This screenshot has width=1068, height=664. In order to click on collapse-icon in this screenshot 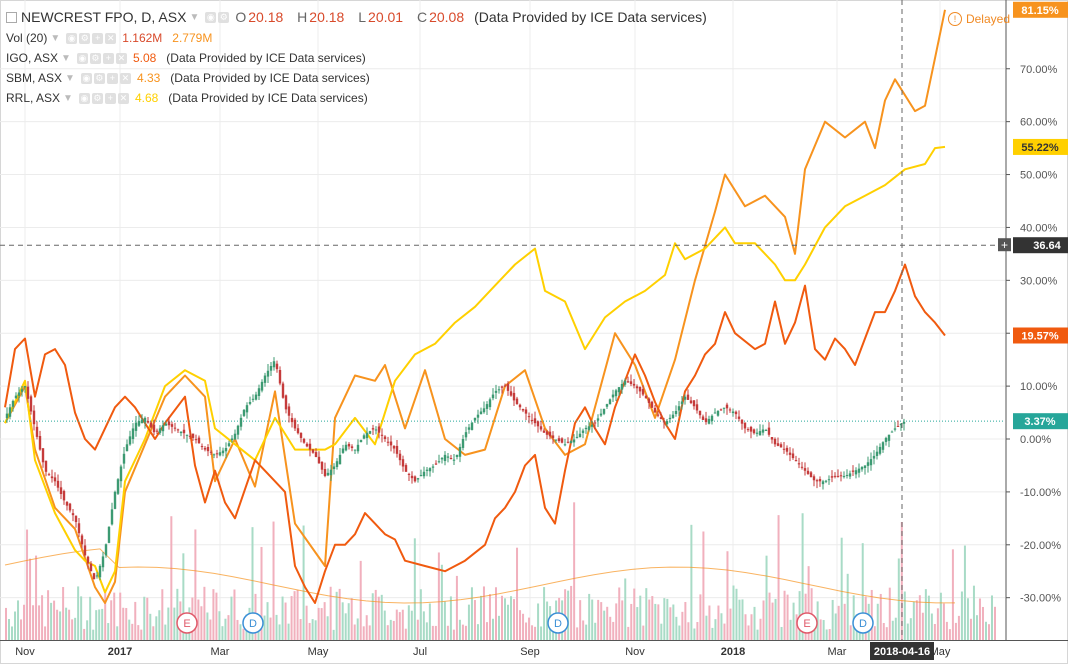, I will do `click(11, 17)`.